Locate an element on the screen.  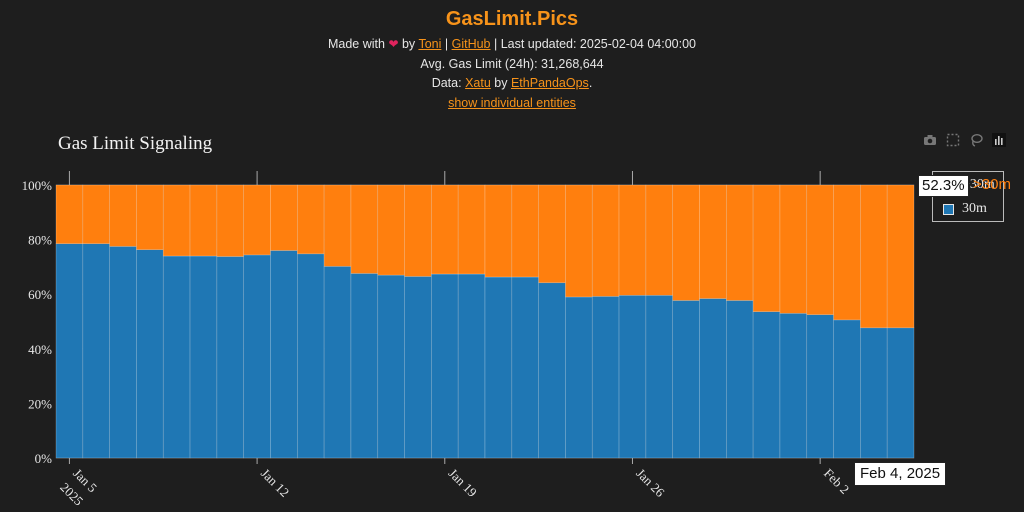
ethpandaops-link: EthPandaOps is located at coordinates (549, 83).